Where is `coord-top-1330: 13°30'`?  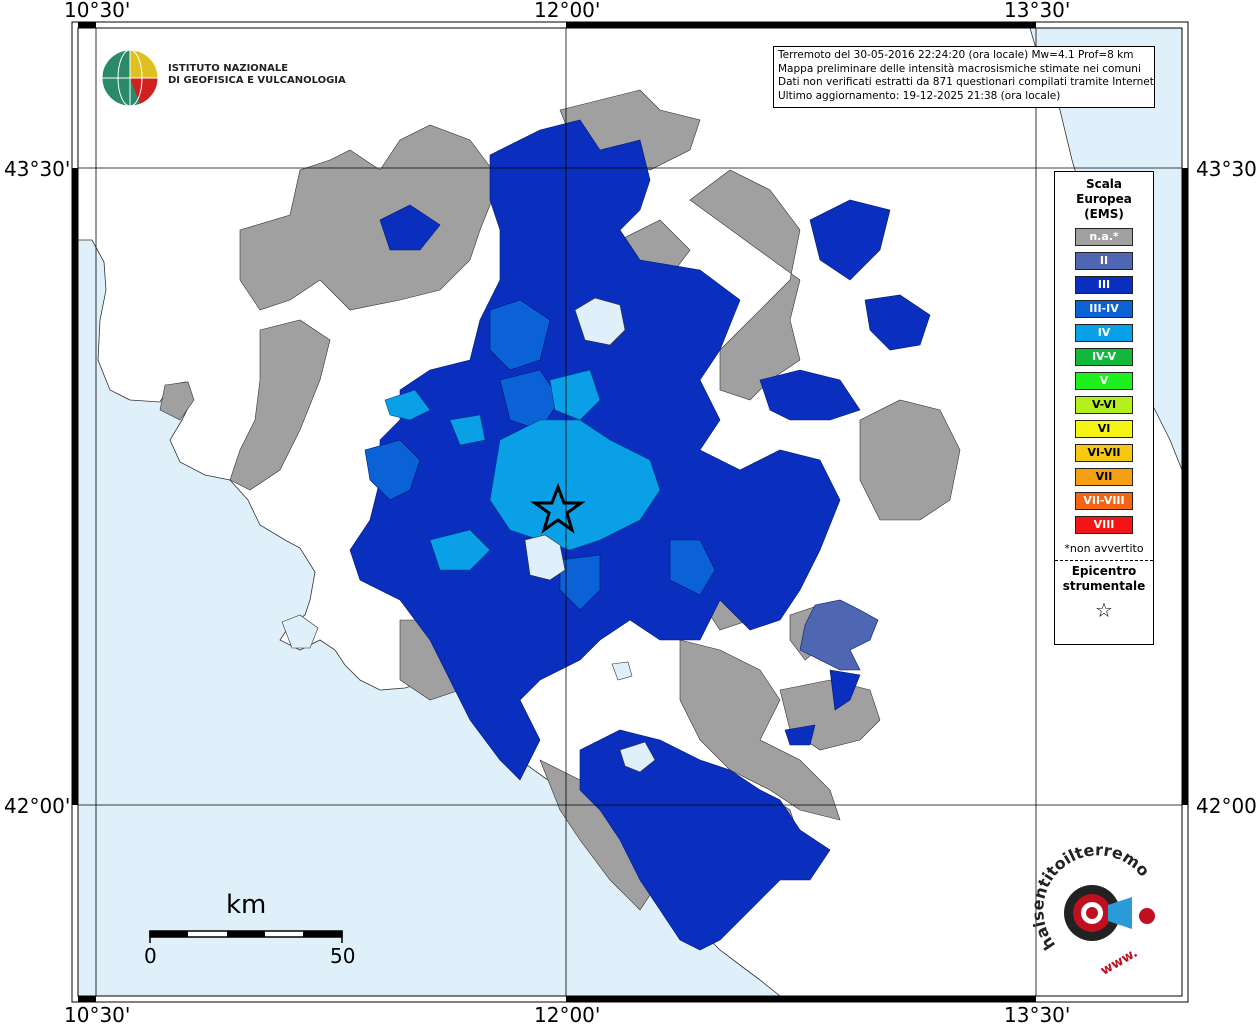 coord-top-1330: 13°30' is located at coordinates (1037, 11).